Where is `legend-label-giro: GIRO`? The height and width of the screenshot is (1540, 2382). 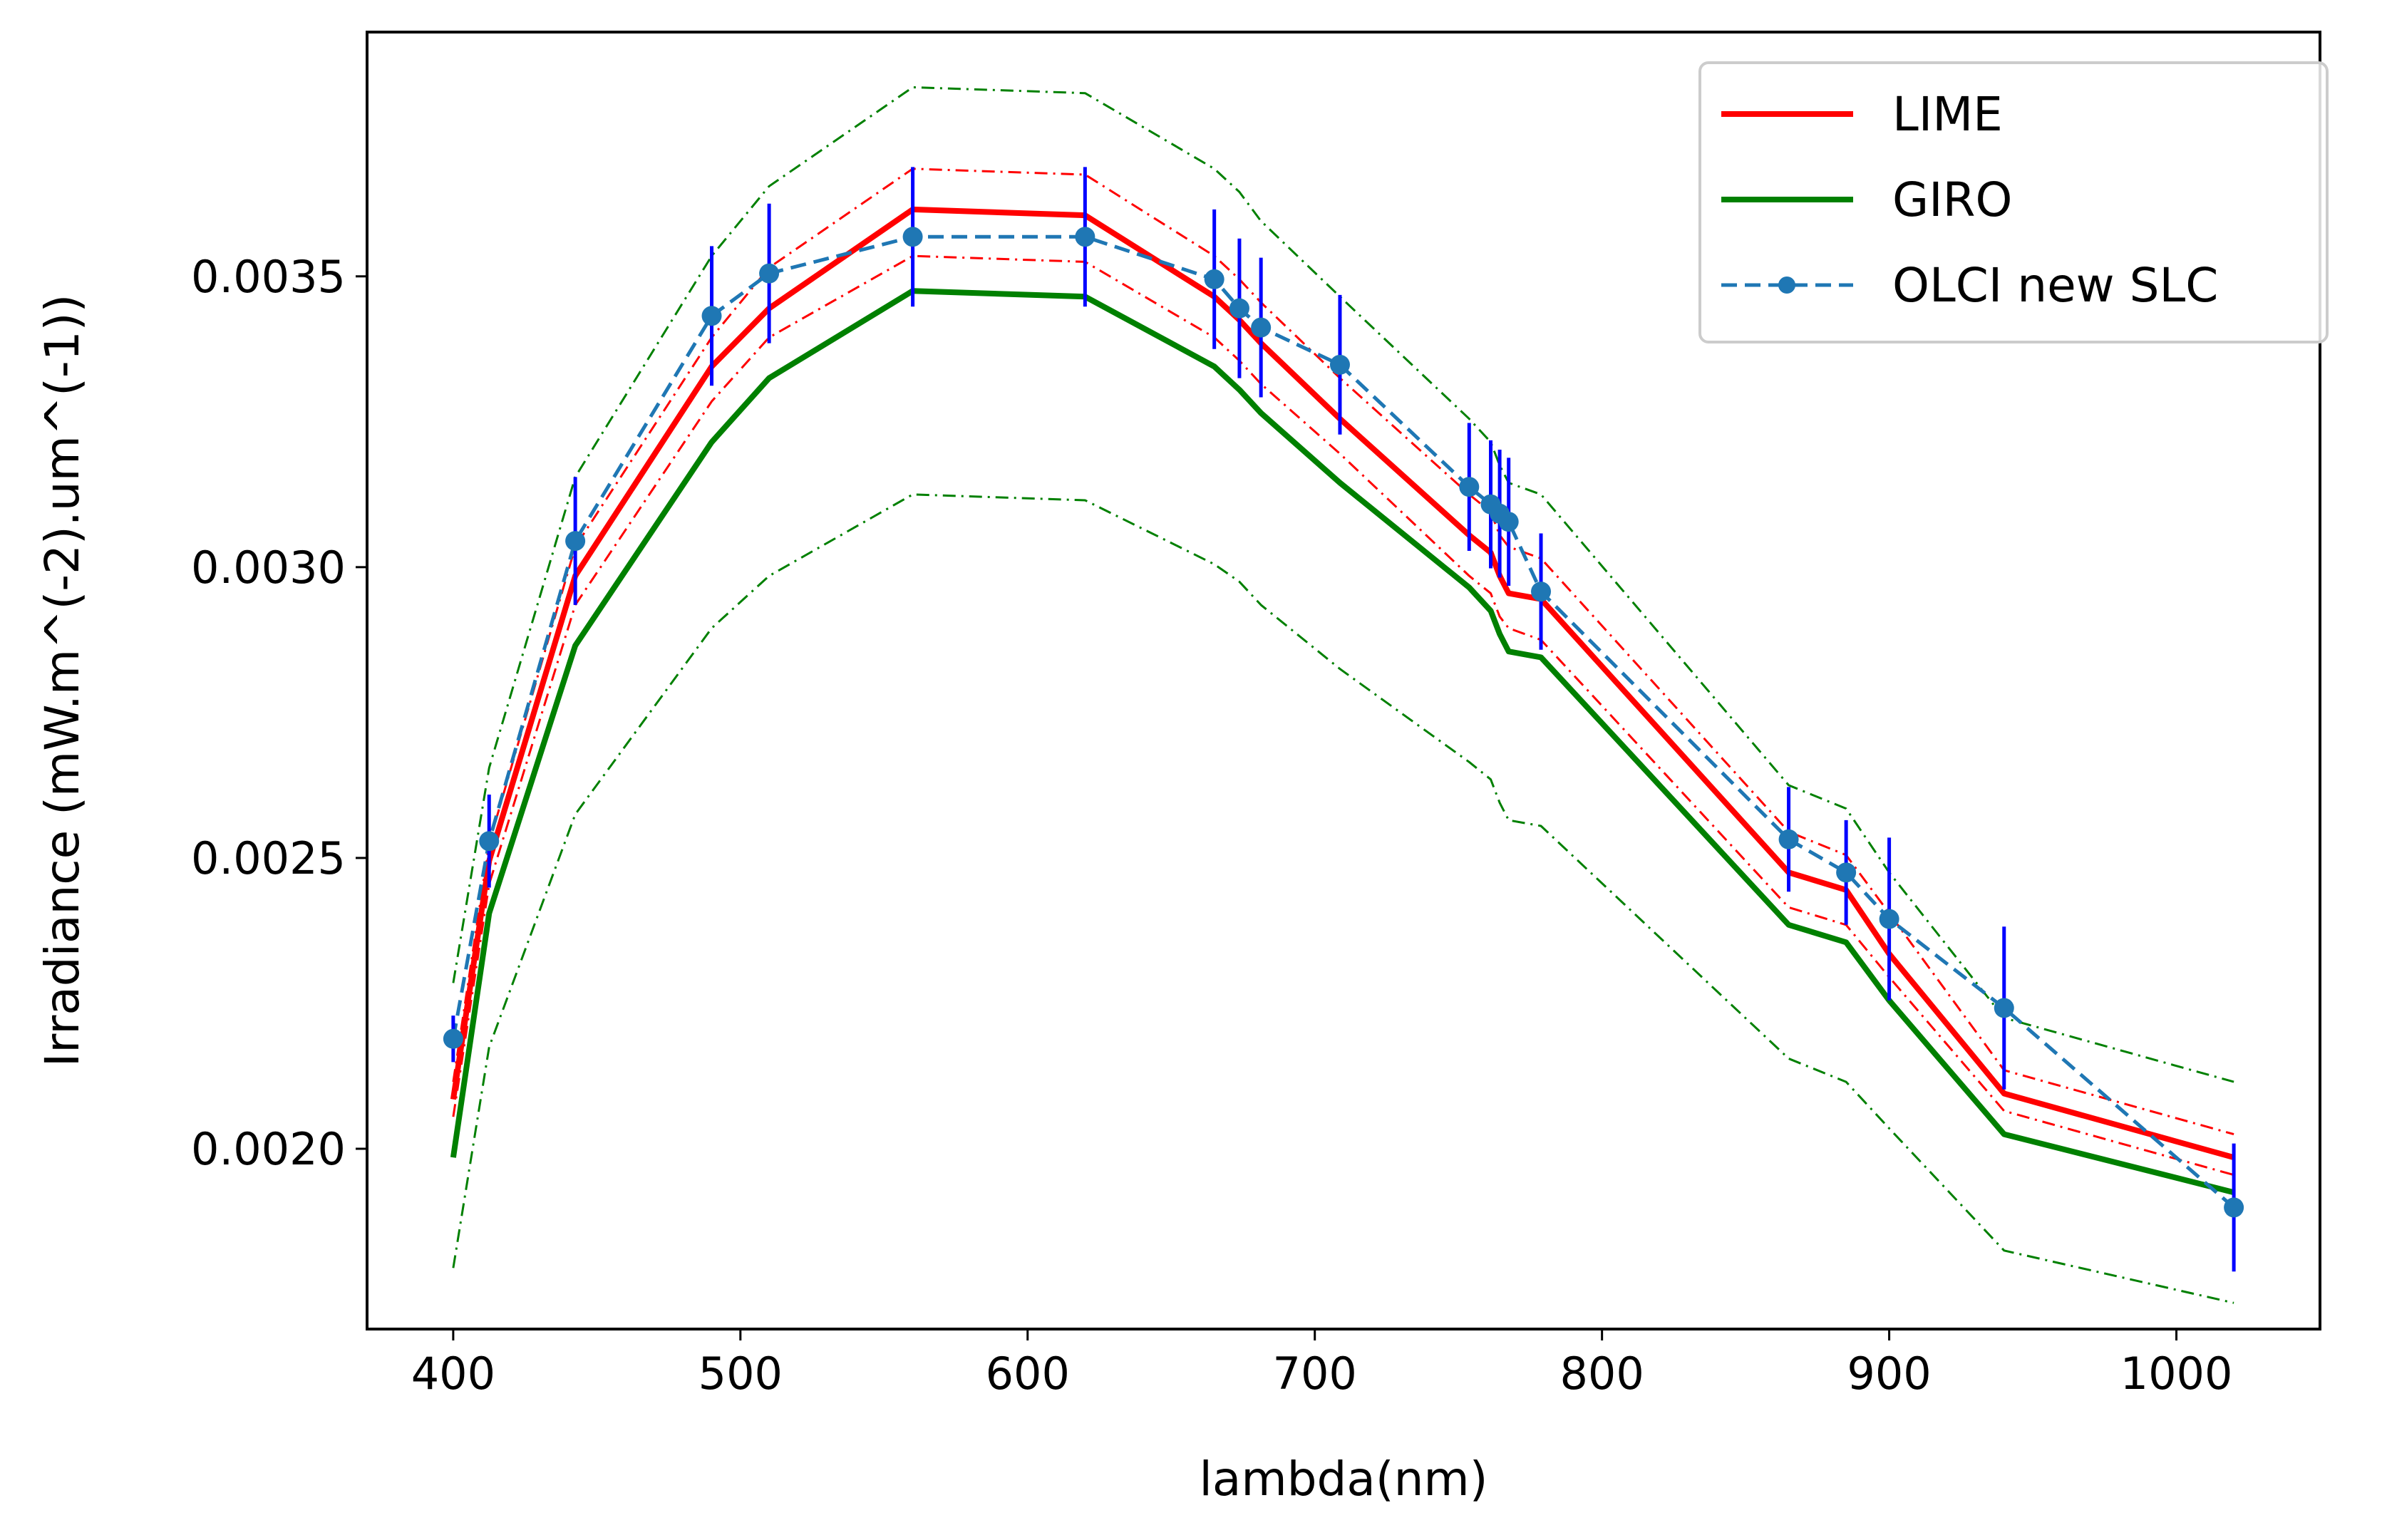 legend-label-giro: GIRO is located at coordinates (1952, 199).